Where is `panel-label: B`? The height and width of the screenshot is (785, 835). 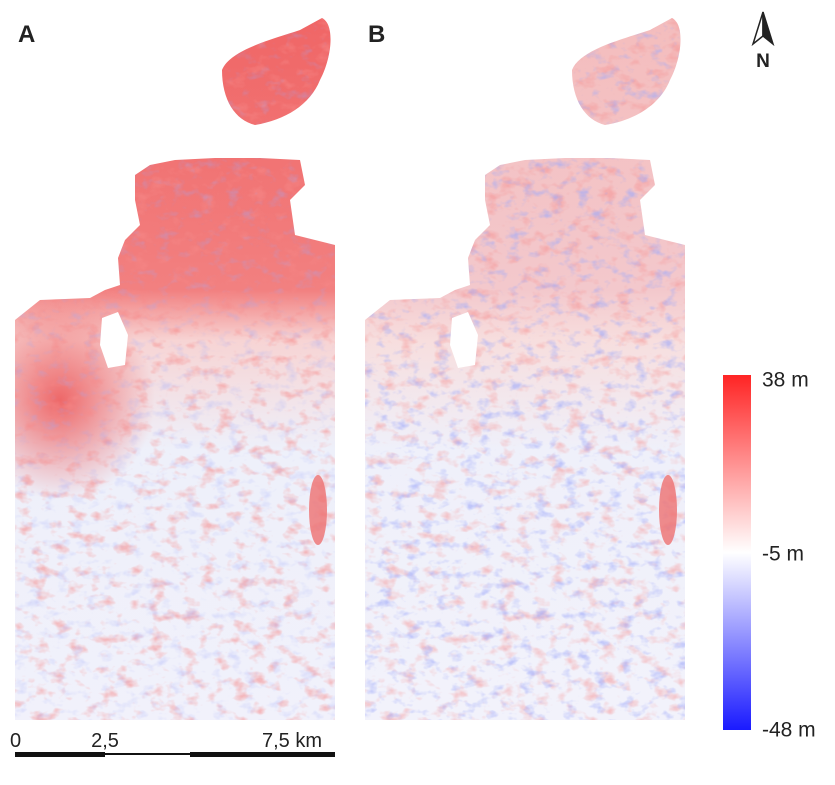 panel-label: B is located at coordinates (376, 34).